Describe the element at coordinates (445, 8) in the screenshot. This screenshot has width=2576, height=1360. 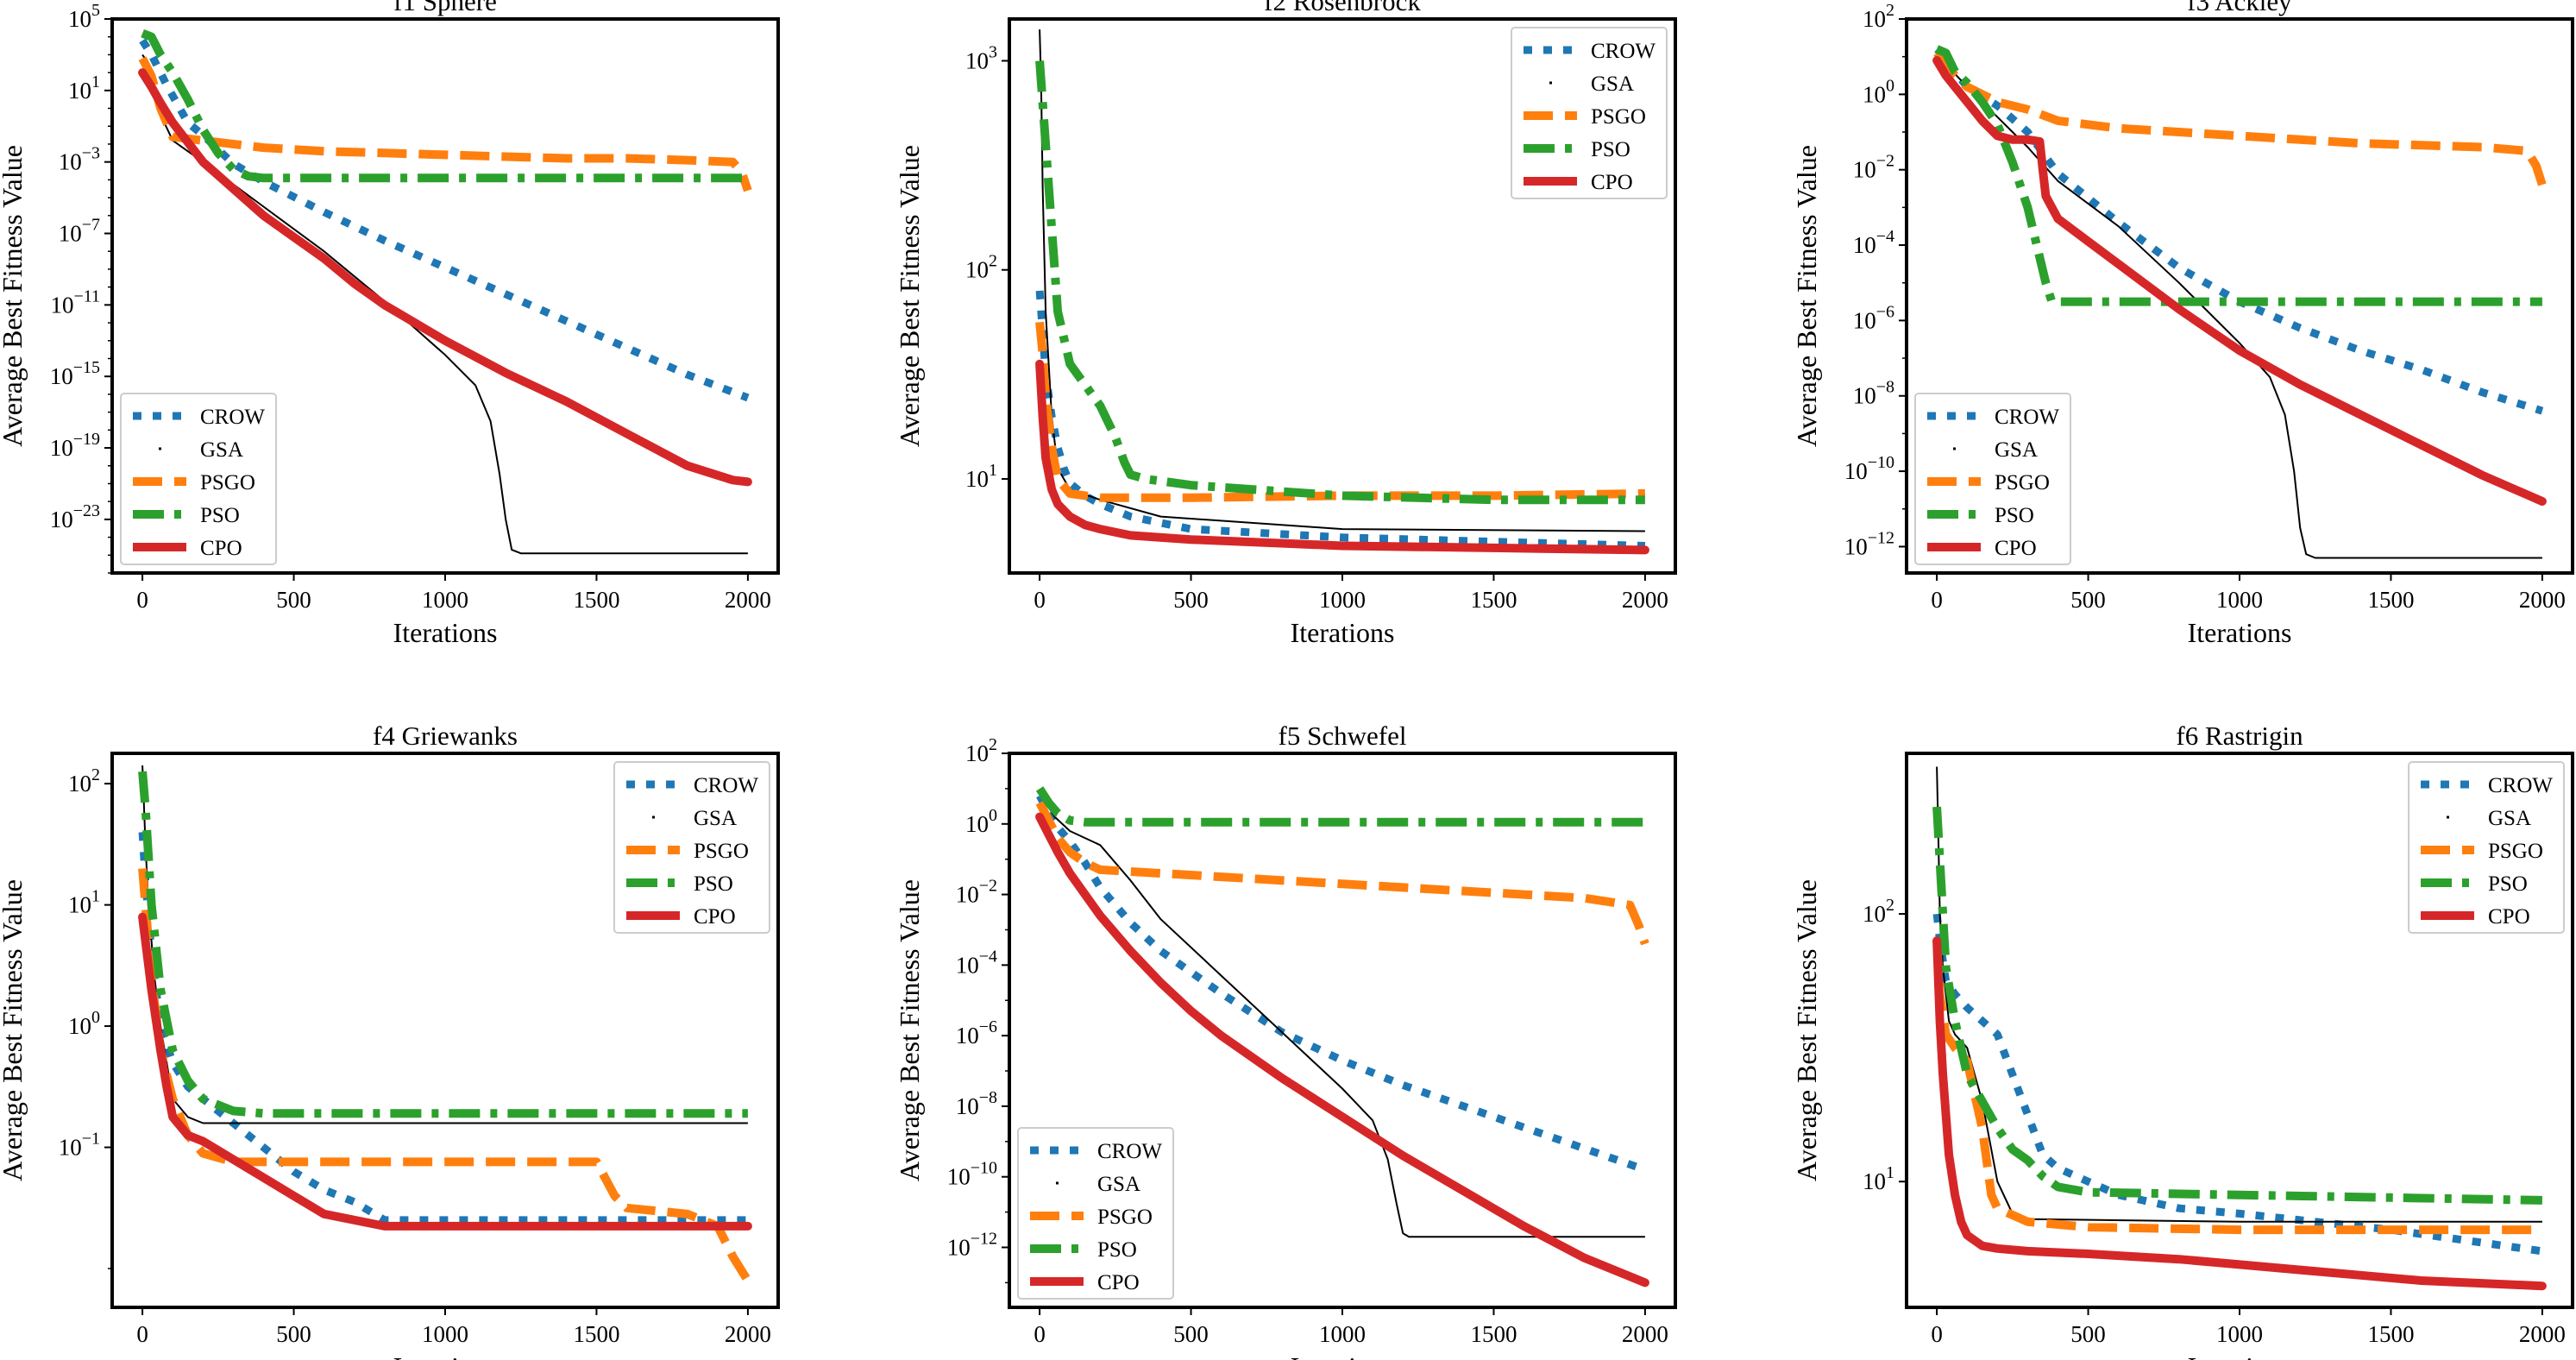
I see `chart-title: f1 Sphere` at that location.